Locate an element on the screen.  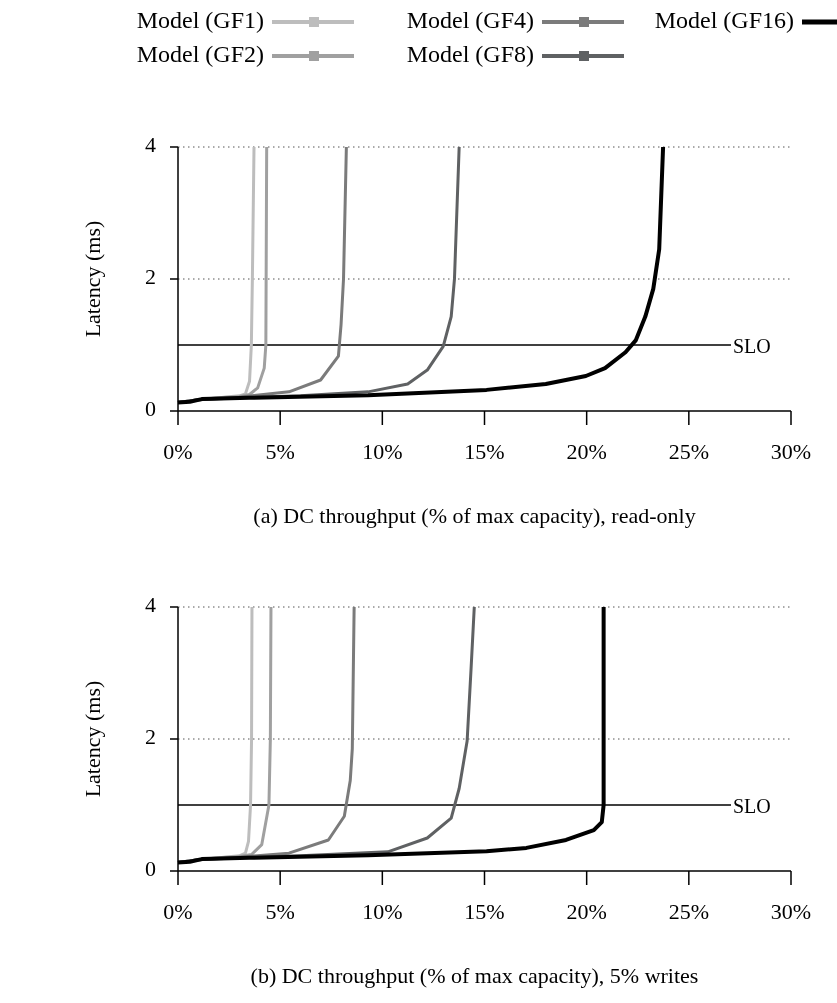
legend-label: Model (GF16) is located at coordinates (724, 19).